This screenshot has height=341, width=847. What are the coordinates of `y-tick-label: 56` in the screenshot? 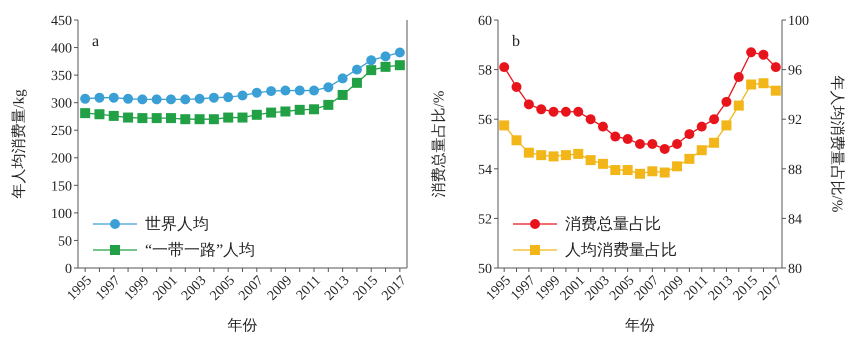 It's located at (485, 120).